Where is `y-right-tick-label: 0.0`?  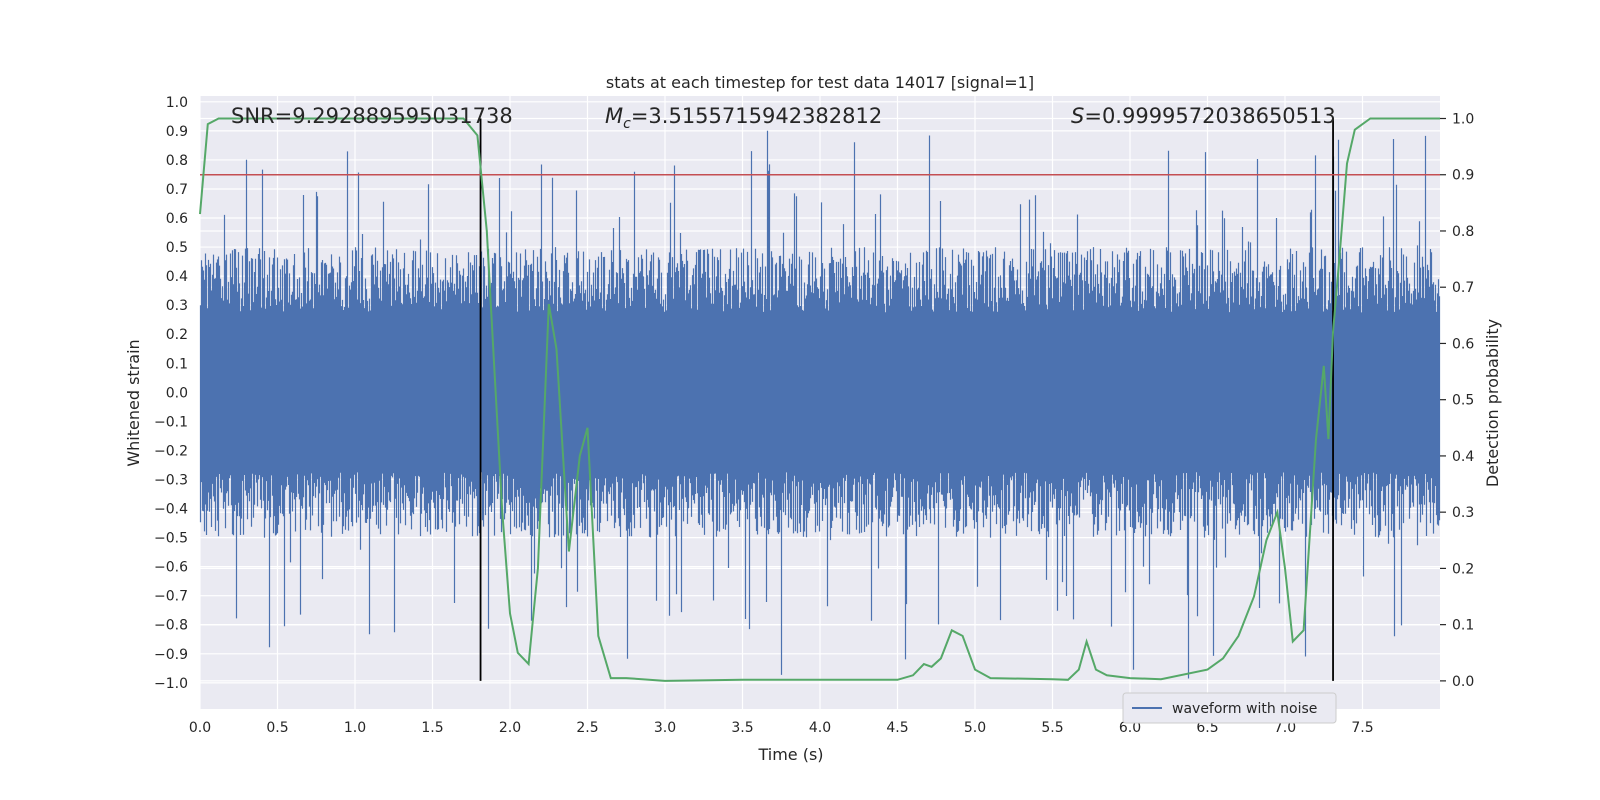 y-right-tick-label: 0.0 is located at coordinates (1463, 682).